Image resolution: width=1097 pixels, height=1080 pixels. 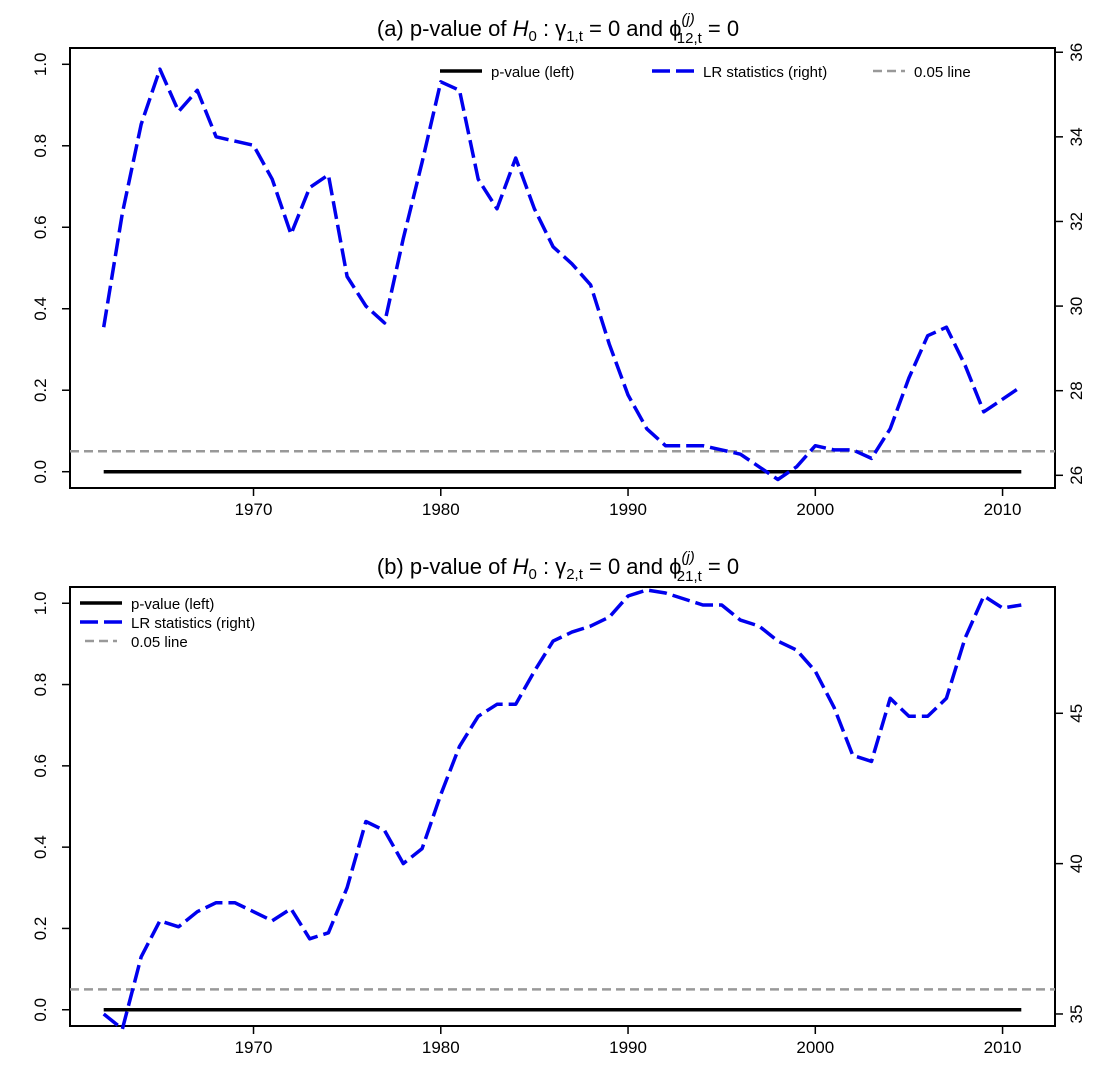 What do you see at coordinates (815, 1047) in the screenshot?
I see `panel-b-x-tick-label: 2000` at bounding box center [815, 1047].